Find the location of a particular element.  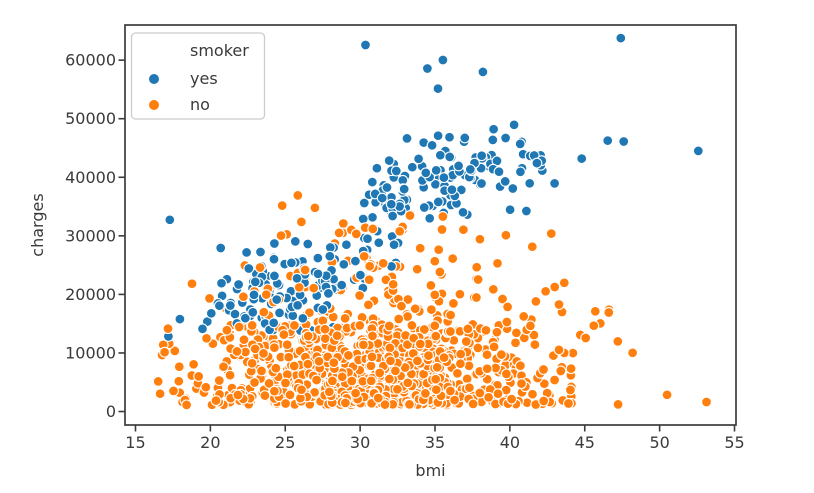

y-tick-label: 10000 is located at coordinates (90, 352).